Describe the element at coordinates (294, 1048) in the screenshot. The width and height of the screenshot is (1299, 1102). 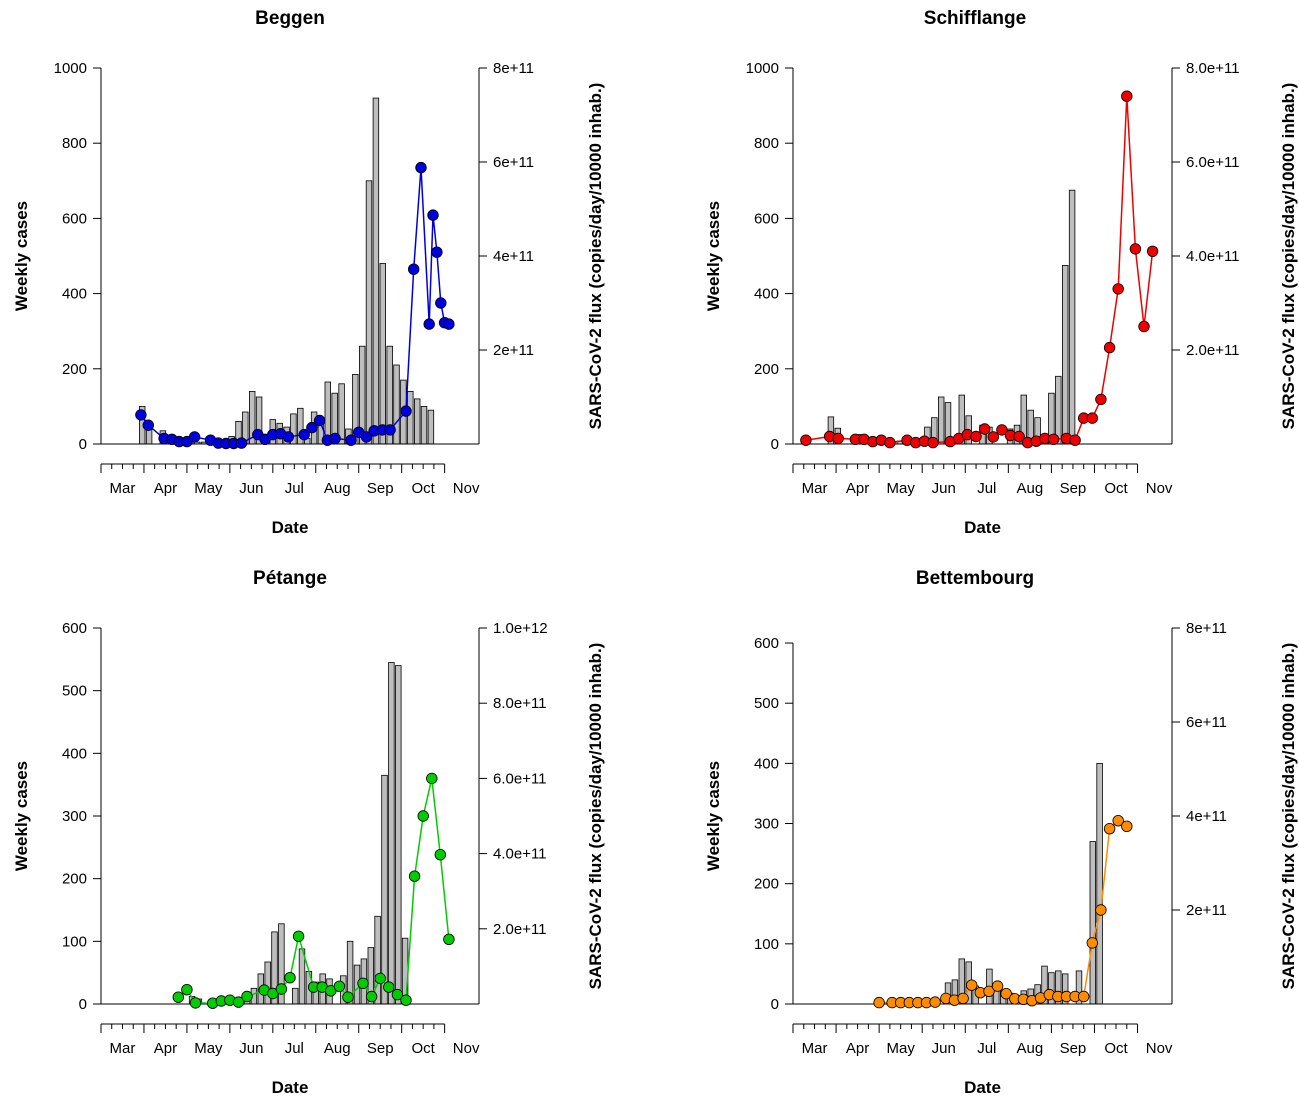
I see `x-axis-tick-label: Jul` at that location.